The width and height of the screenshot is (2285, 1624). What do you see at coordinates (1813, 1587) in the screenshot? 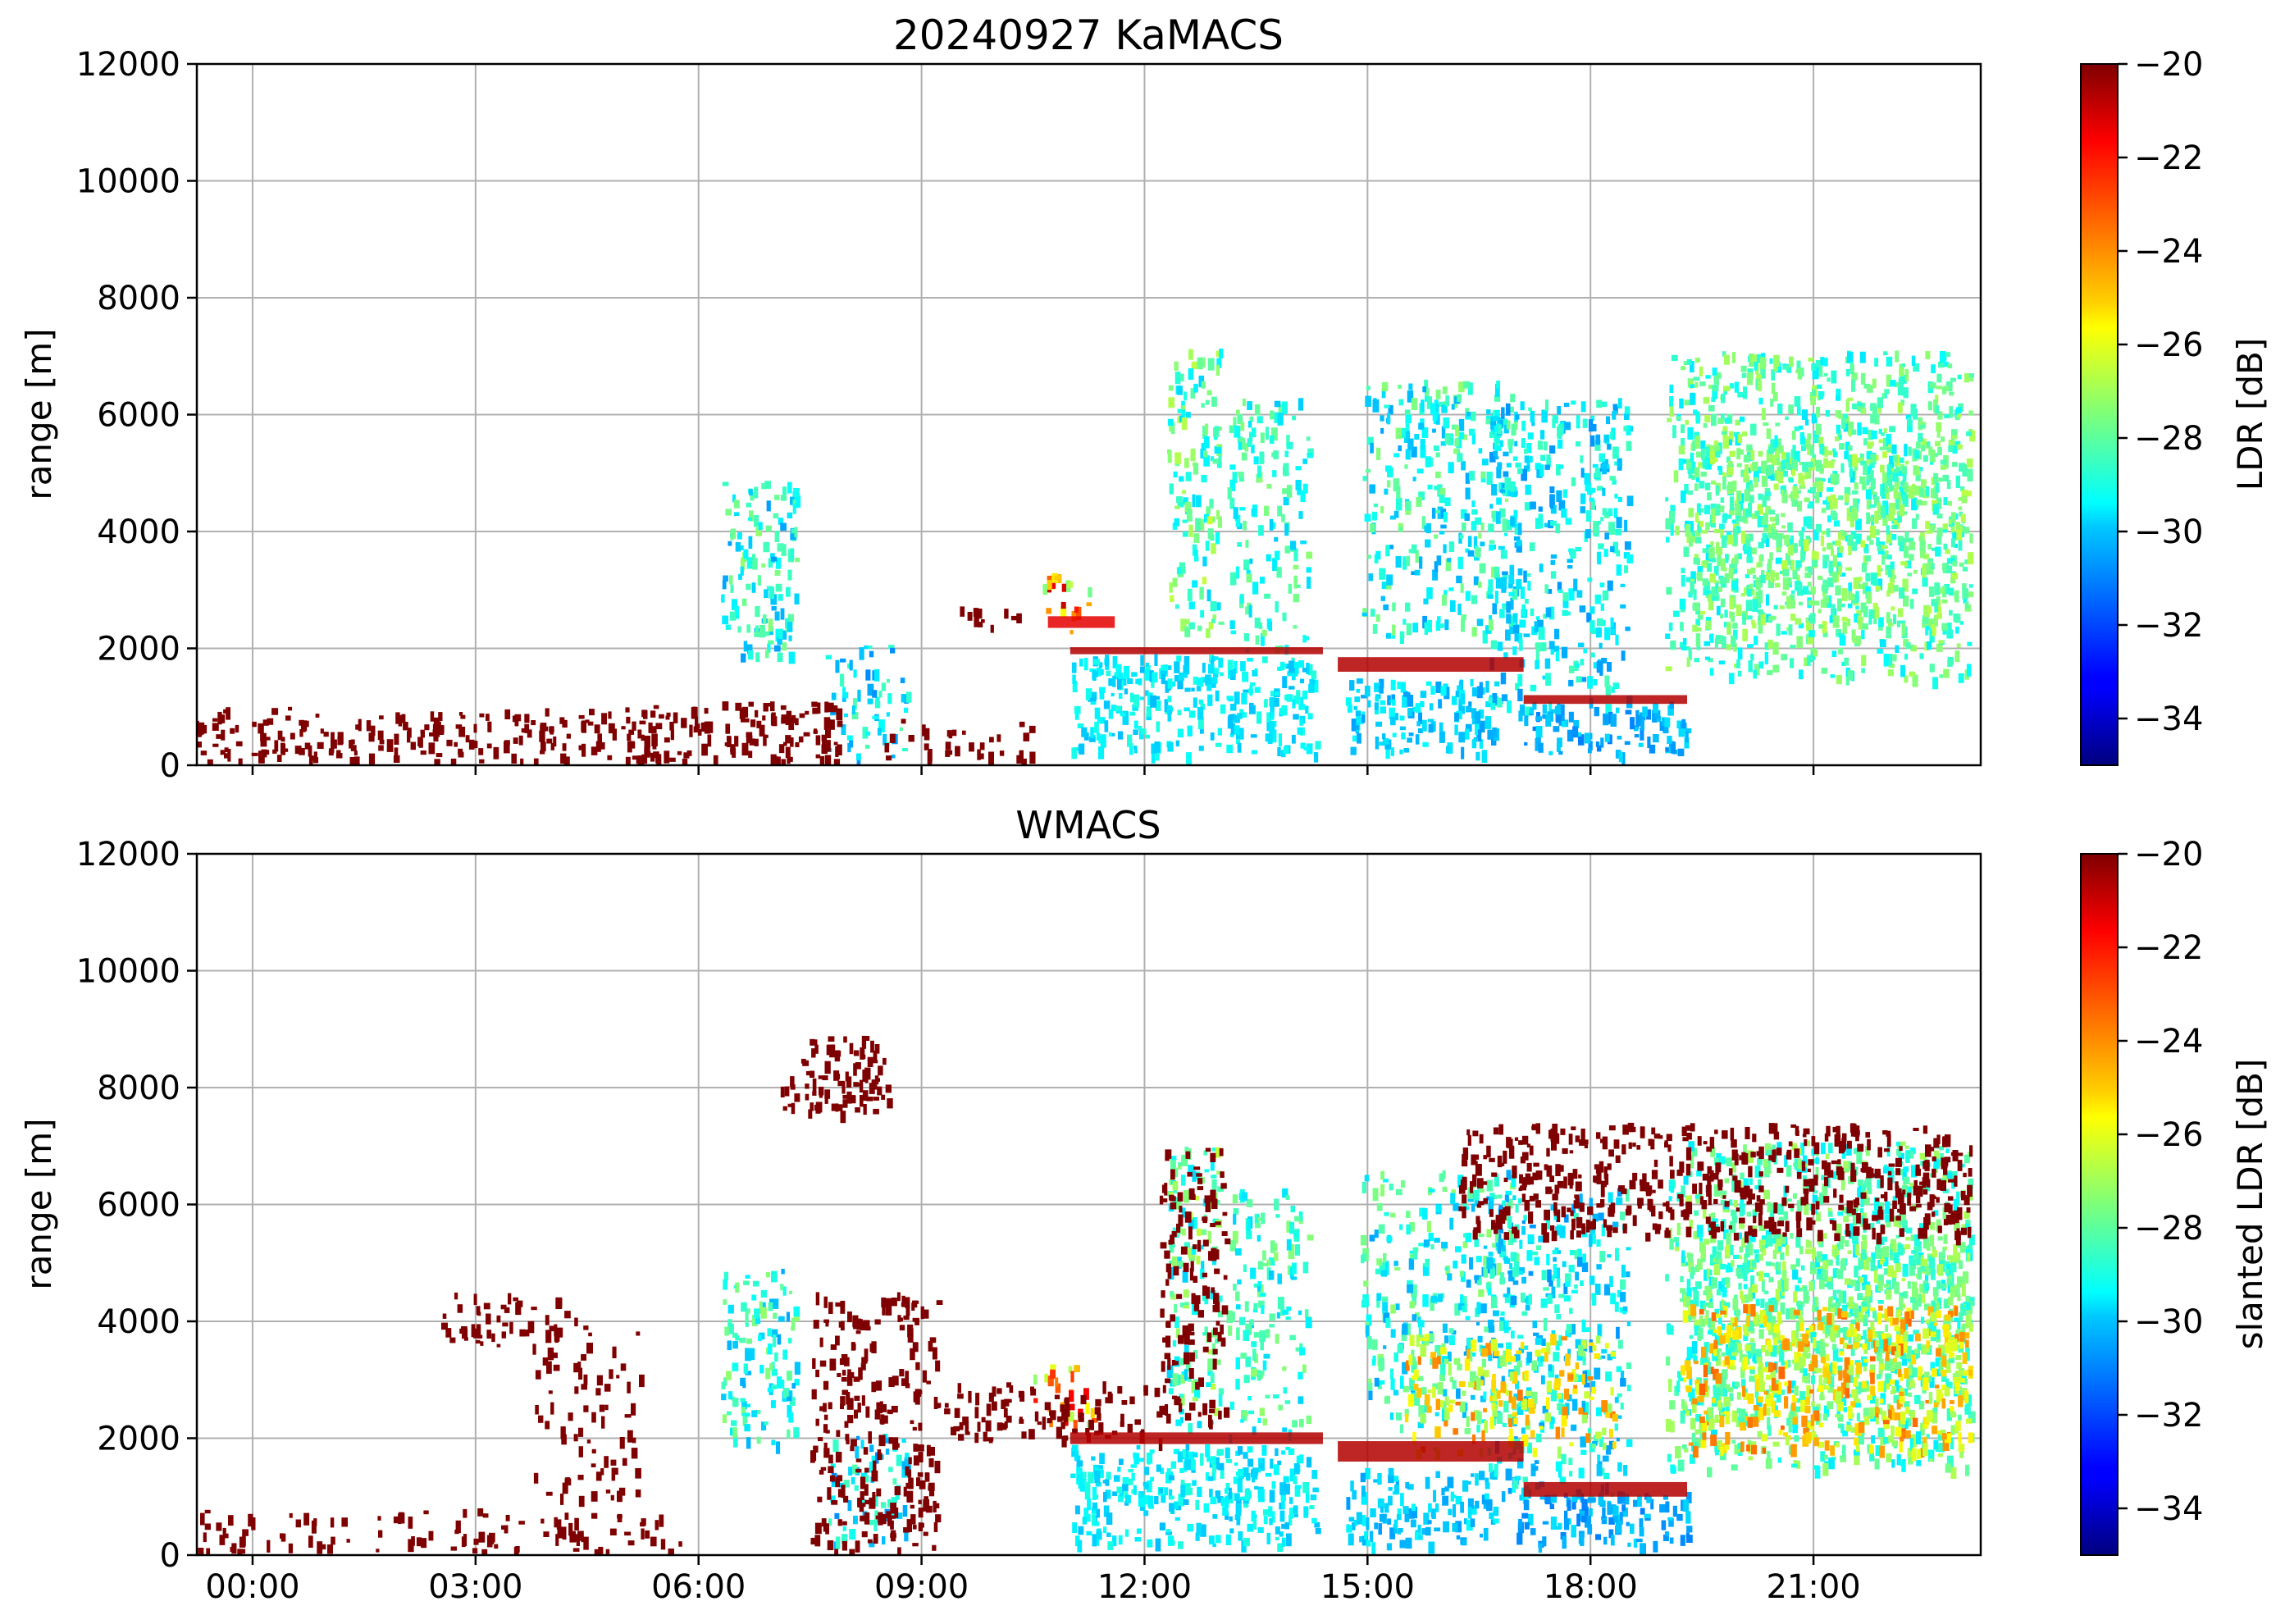
I see `x-tick-label: 21:00` at bounding box center [1813, 1587].